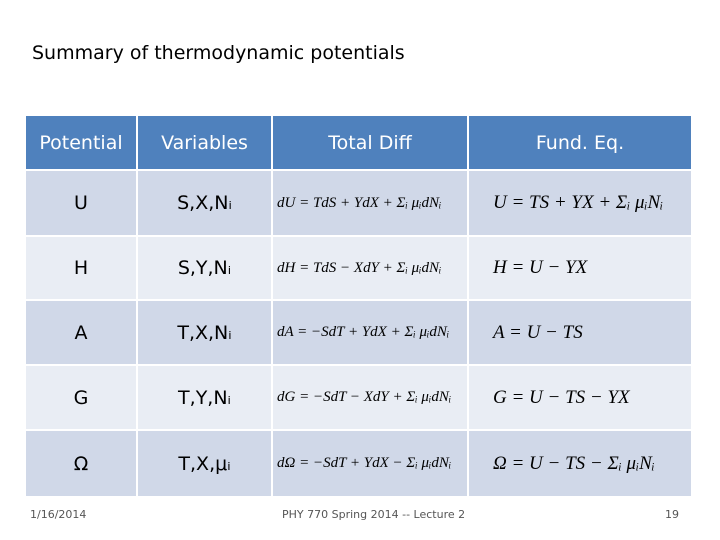 The image size is (720, 540). Describe the element at coordinates (204, 268) in the screenshot. I see `table-cell: S,Y,Nᵢ` at that location.